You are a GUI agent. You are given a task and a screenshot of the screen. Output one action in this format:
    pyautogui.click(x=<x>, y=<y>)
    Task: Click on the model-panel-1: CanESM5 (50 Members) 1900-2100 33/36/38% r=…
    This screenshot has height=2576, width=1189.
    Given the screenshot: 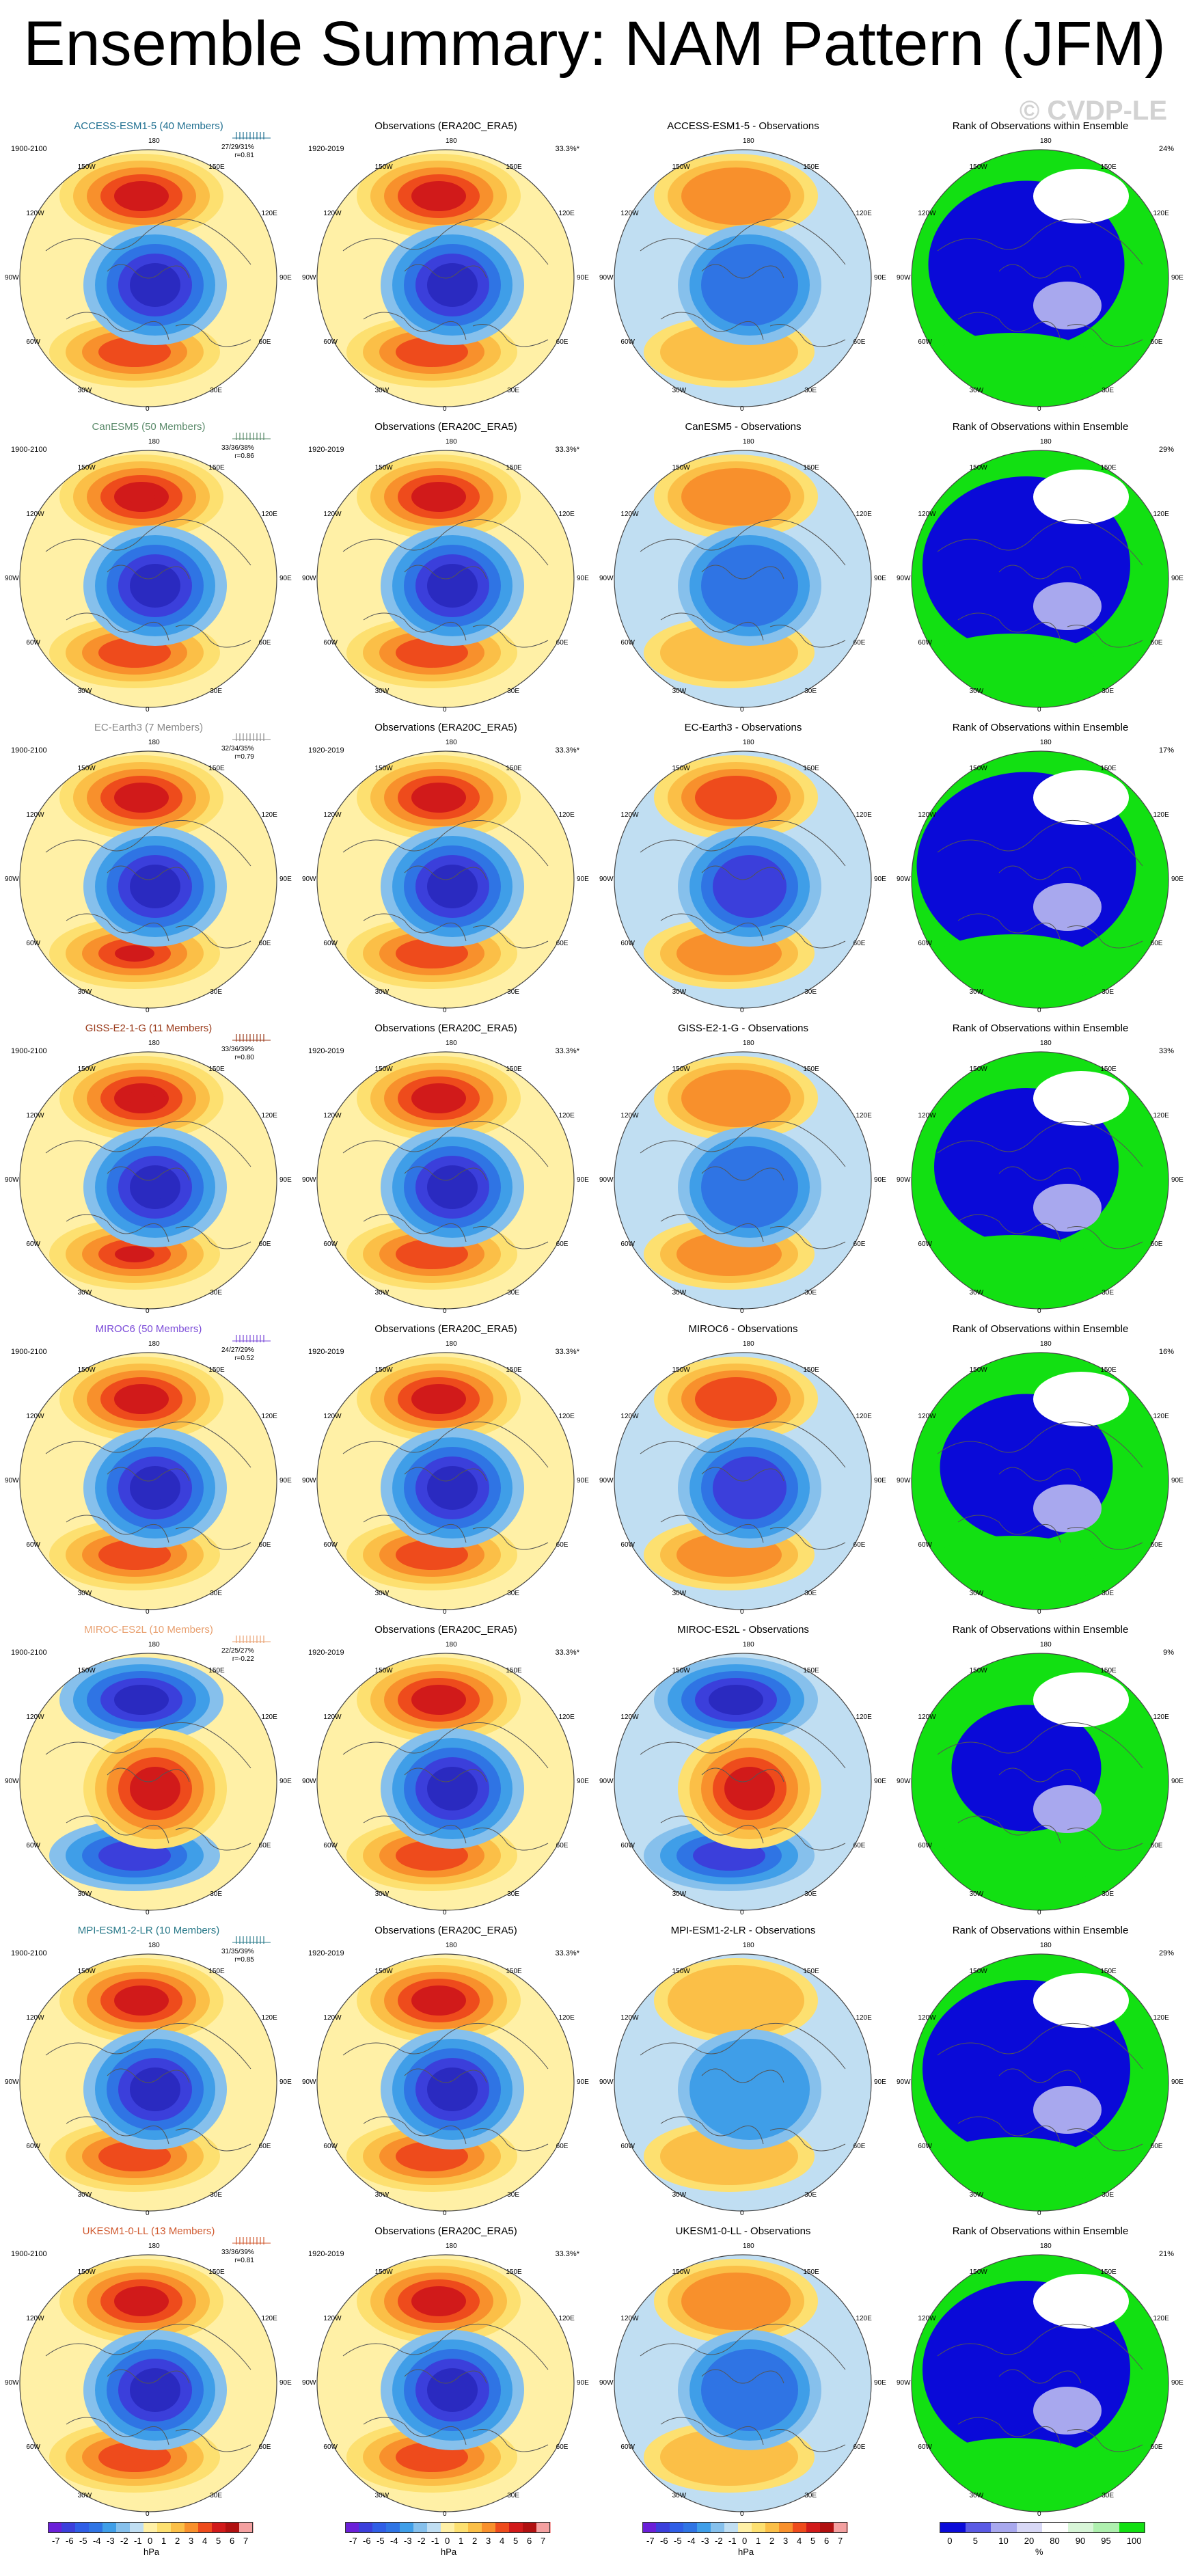 What is the action you would take?
    pyautogui.click(x=148, y=571)
    